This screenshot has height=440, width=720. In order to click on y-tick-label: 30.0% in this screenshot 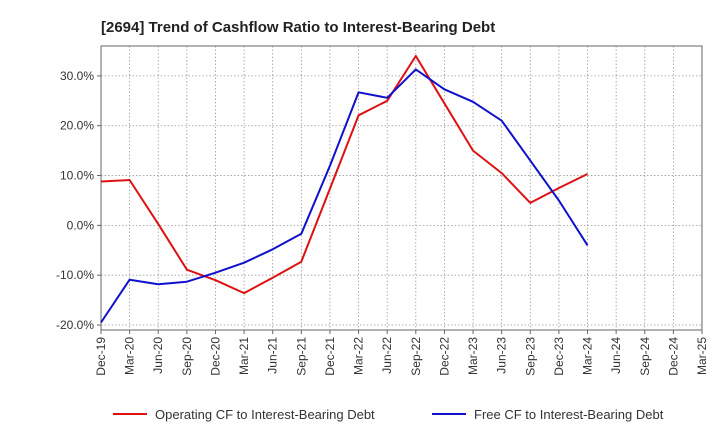, I will do `click(77, 76)`.